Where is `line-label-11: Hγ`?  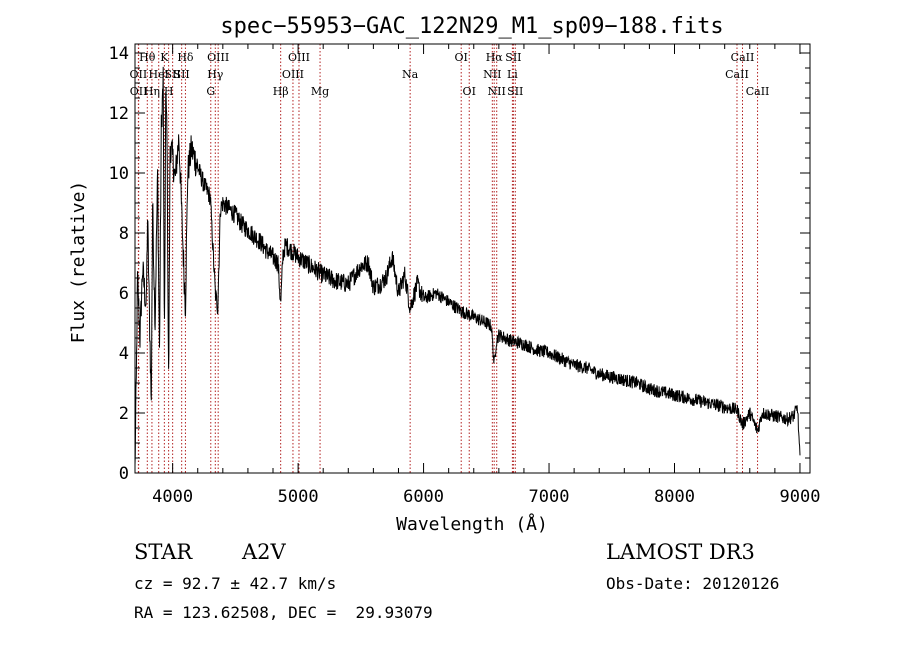
line-label-11: Hγ is located at coordinates (215, 74).